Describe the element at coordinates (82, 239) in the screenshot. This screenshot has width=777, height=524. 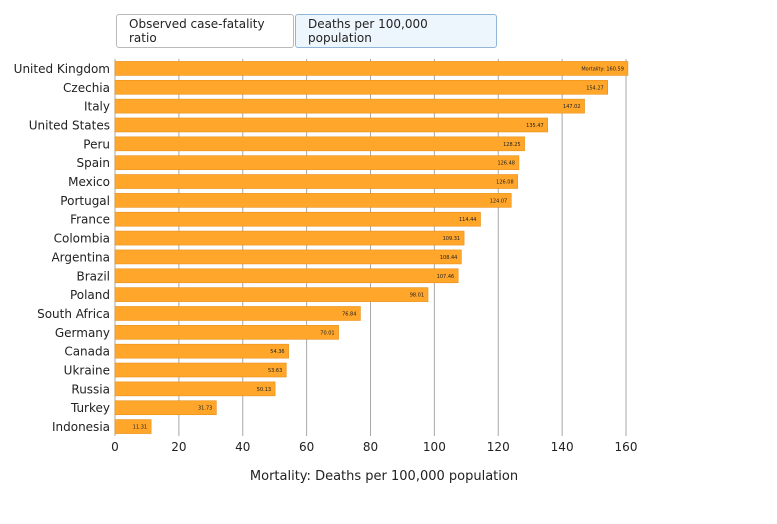
I see `category-label: Colombia` at that location.